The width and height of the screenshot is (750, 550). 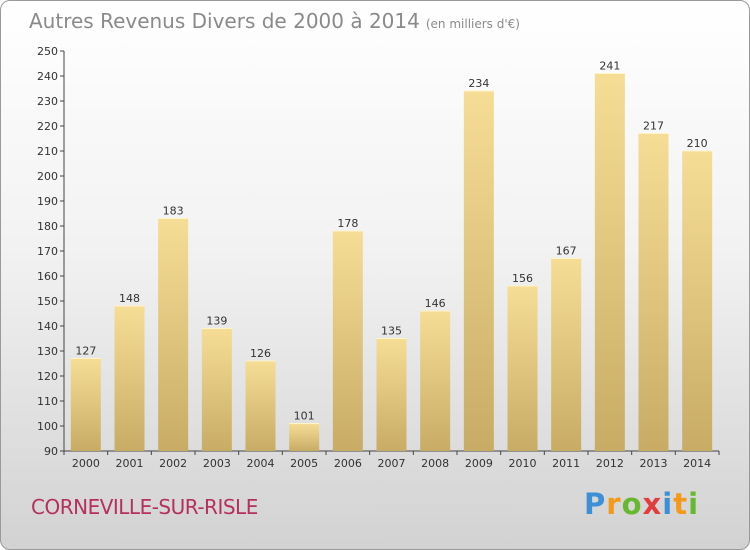 I want to click on data-label: 210, so click(x=697, y=143).